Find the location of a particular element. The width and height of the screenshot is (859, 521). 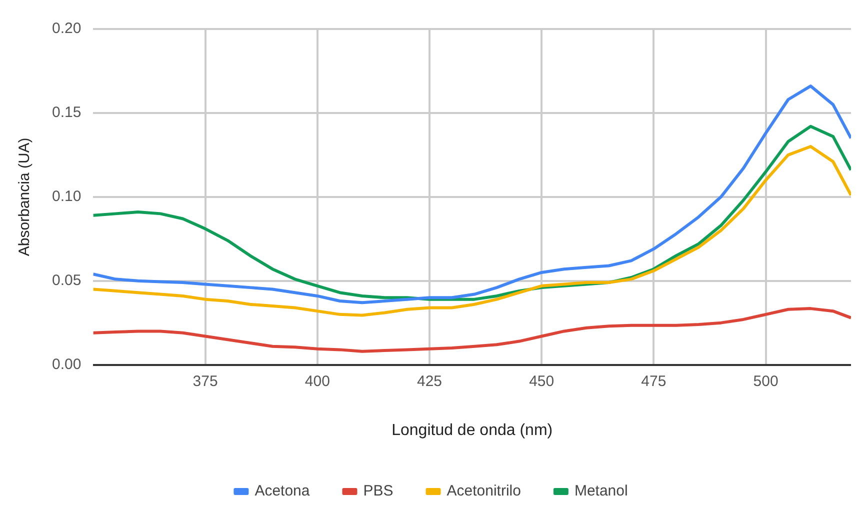

legend-label: PBS is located at coordinates (378, 491).